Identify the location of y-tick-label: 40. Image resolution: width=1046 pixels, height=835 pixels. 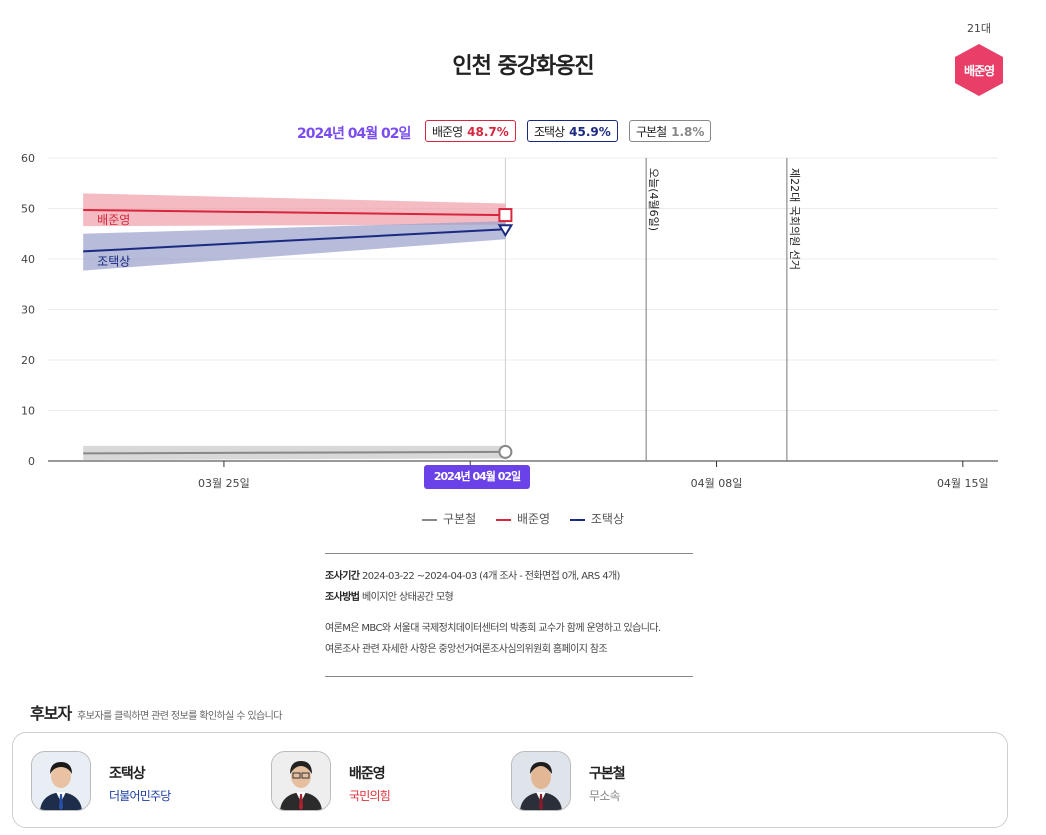
(28, 259).